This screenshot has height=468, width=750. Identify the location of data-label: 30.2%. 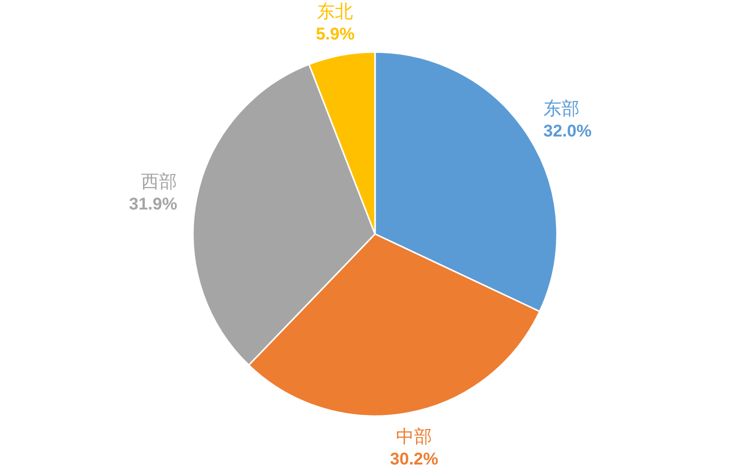
(414, 458).